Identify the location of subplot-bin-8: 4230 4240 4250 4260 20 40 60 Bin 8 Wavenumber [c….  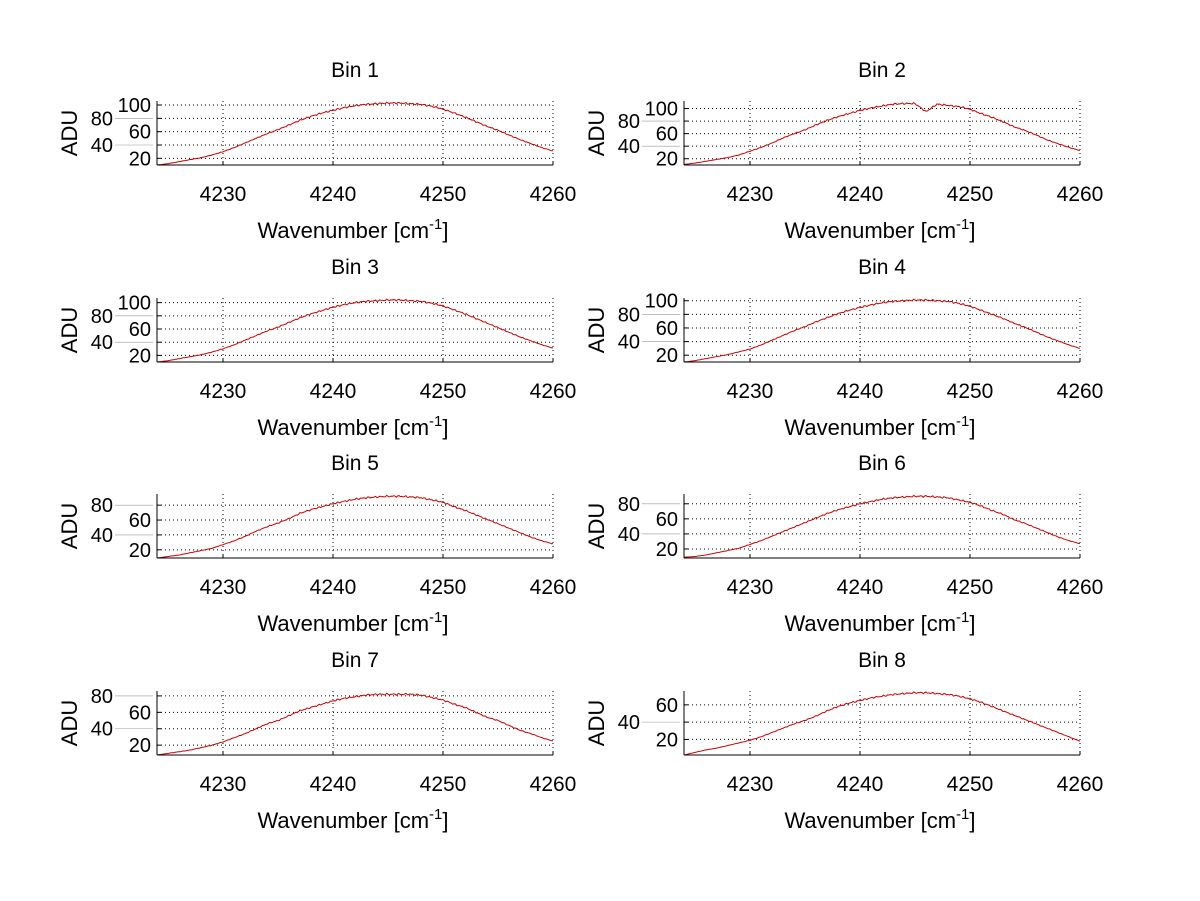
(843, 741).